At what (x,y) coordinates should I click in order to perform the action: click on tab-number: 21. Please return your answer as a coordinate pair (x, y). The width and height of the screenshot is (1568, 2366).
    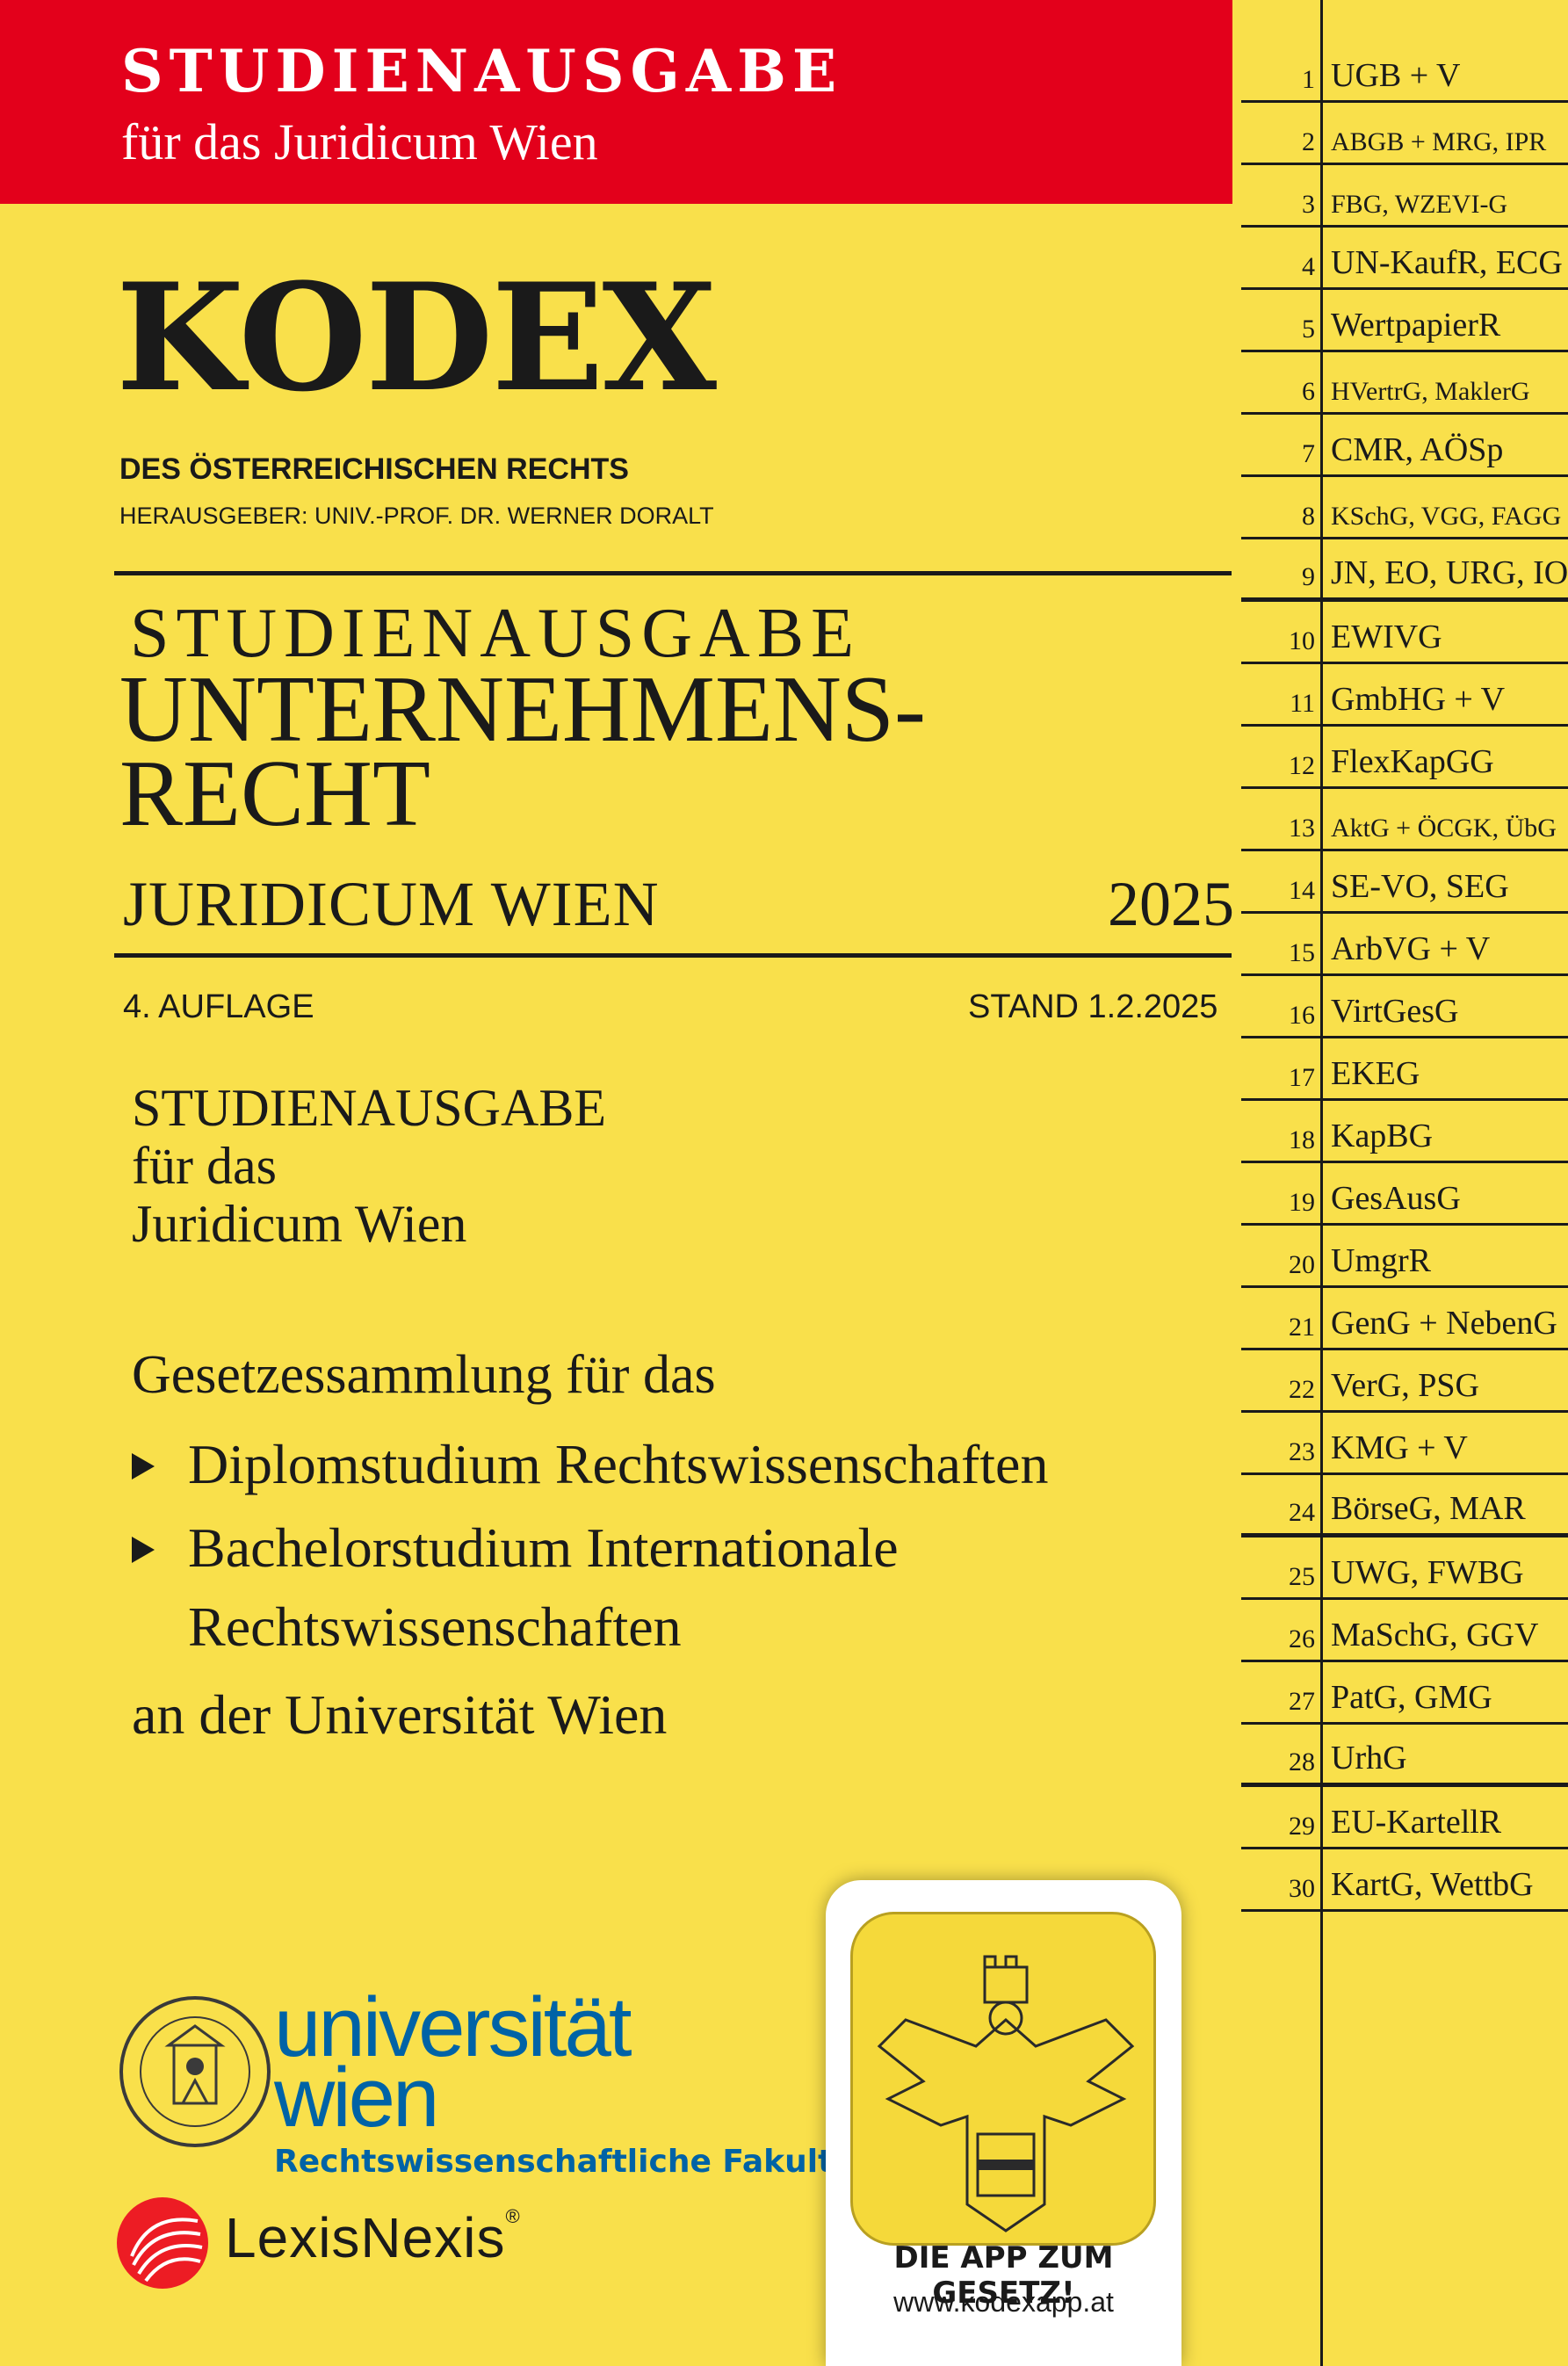
    Looking at the image, I should click on (1302, 1327).